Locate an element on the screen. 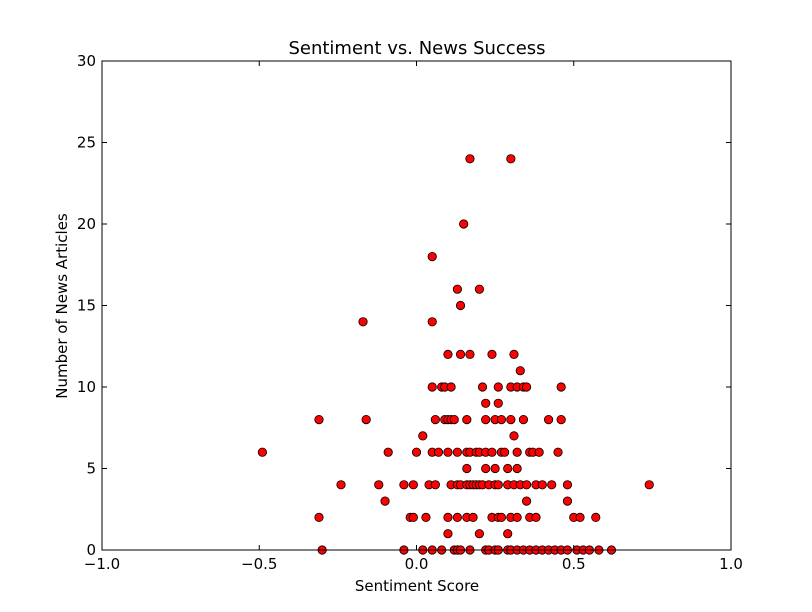  x-tick-label: 1.0 is located at coordinates (731, 564).